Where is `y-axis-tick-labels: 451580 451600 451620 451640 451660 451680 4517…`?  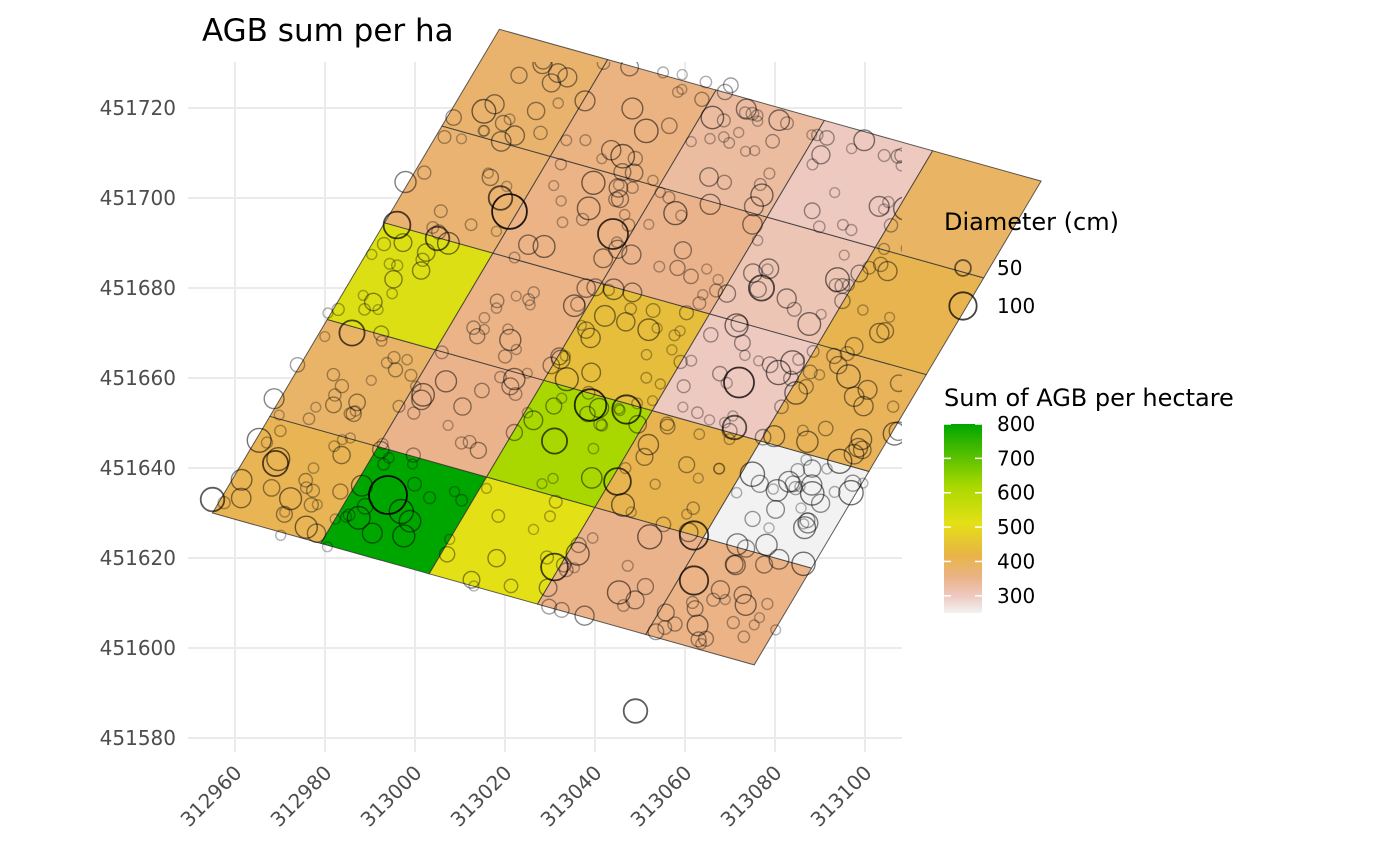 y-axis-tick-labels: 451580 451600 451620 451640 451660 451680 4517… is located at coordinates (138, 423).